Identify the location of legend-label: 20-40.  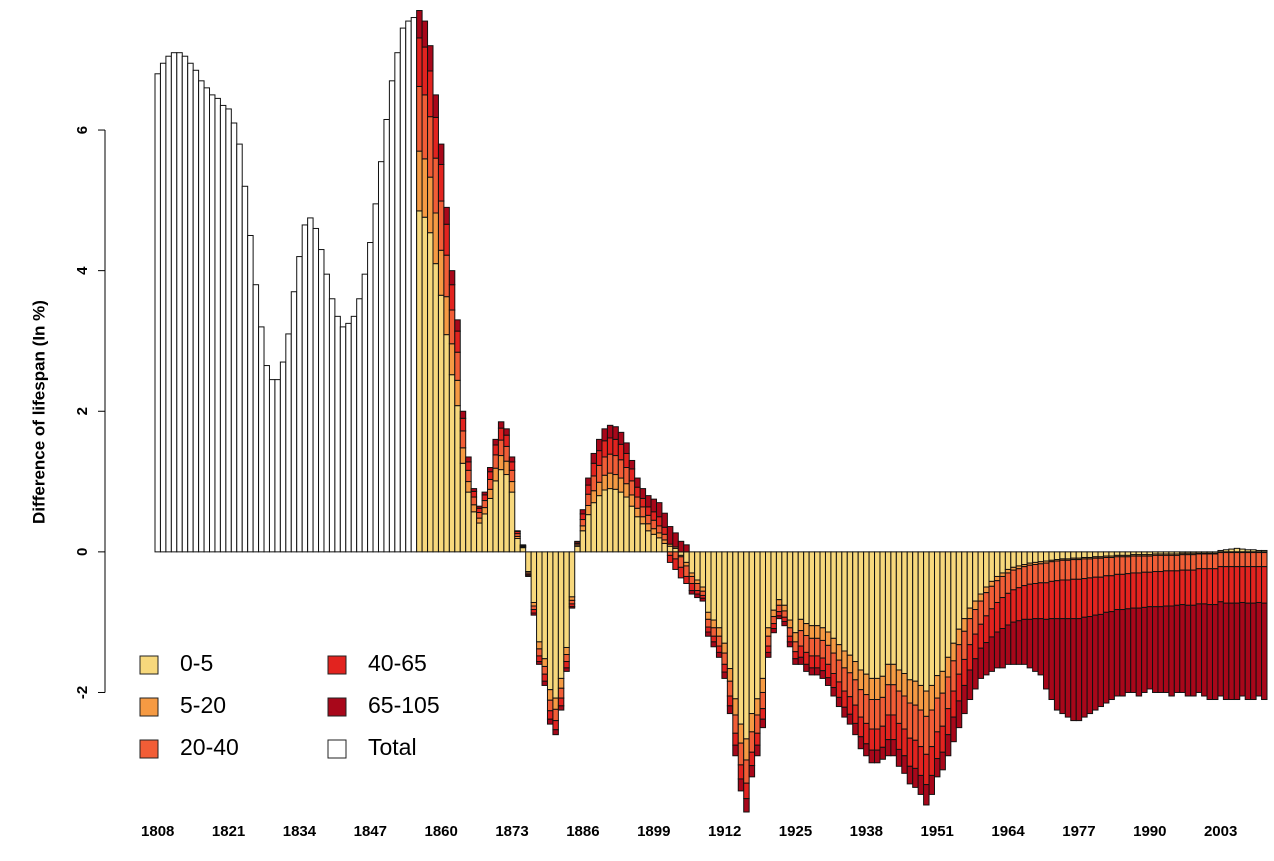
(209, 747).